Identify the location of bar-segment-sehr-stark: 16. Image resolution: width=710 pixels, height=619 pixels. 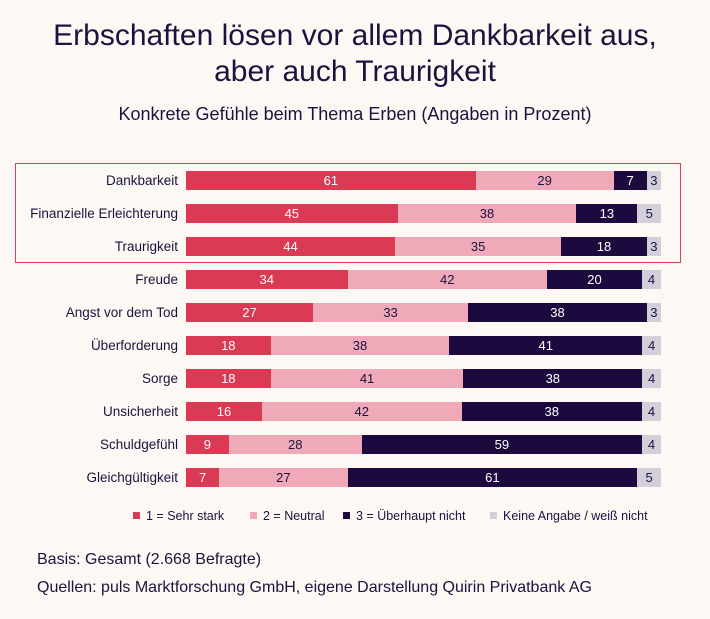
(224, 411).